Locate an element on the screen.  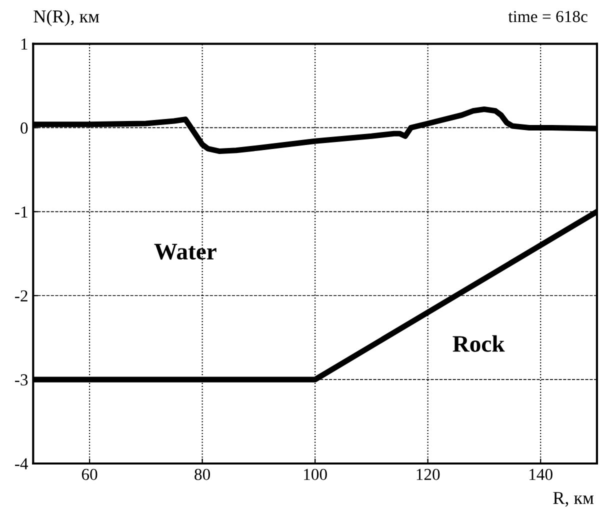
annotation: Rock is located at coordinates (478, 343).